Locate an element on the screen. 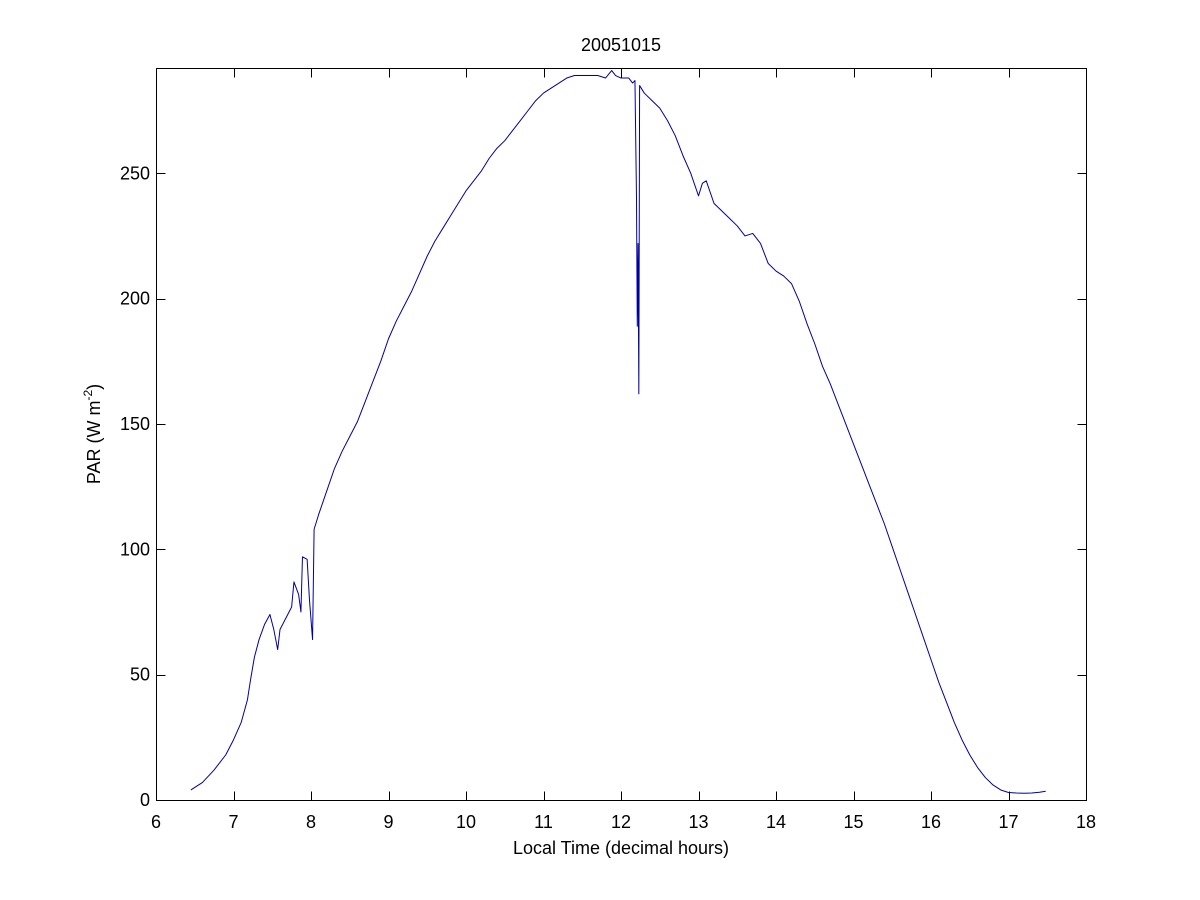 The image size is (1200, 900). y-axis-title-superscript: -2 is located at coordinates (88, 395).